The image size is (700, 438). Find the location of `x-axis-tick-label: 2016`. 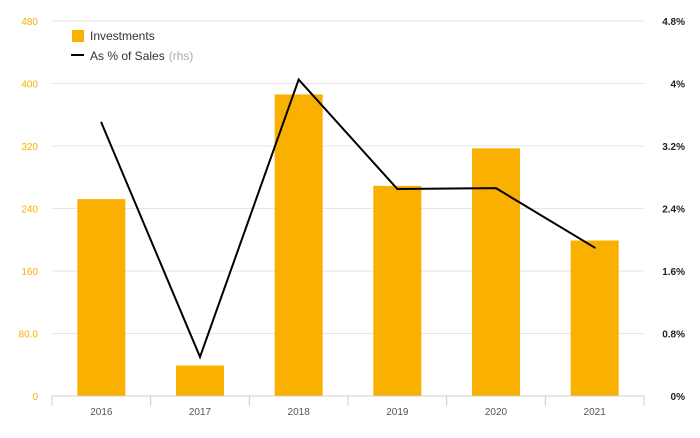

x-axis-tick-label: 2016 is located at coordinates (101, 412).